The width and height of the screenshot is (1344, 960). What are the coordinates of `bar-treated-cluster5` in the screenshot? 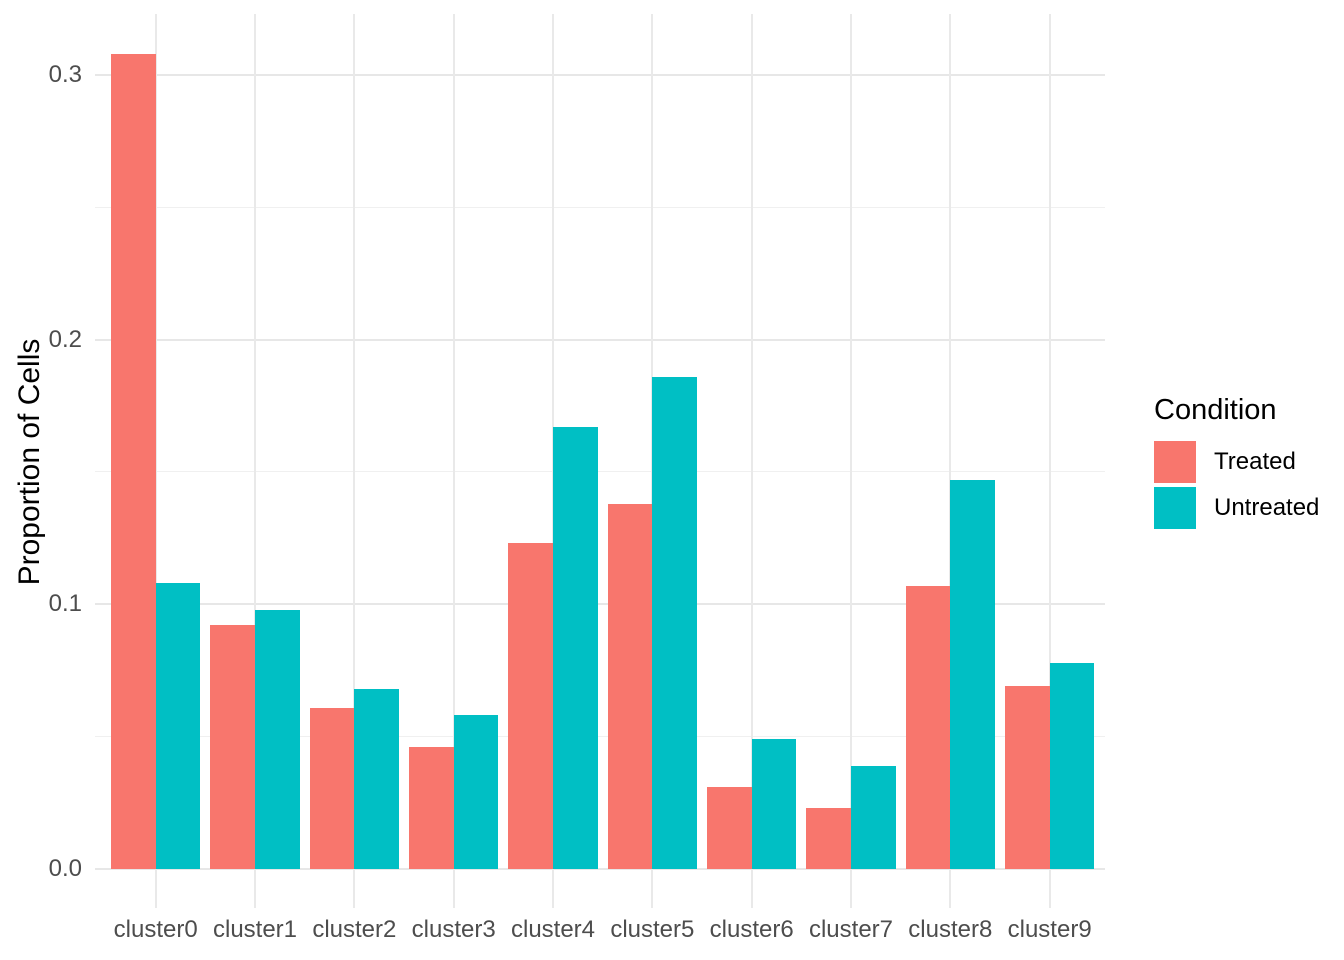 It's located at (630, 686).